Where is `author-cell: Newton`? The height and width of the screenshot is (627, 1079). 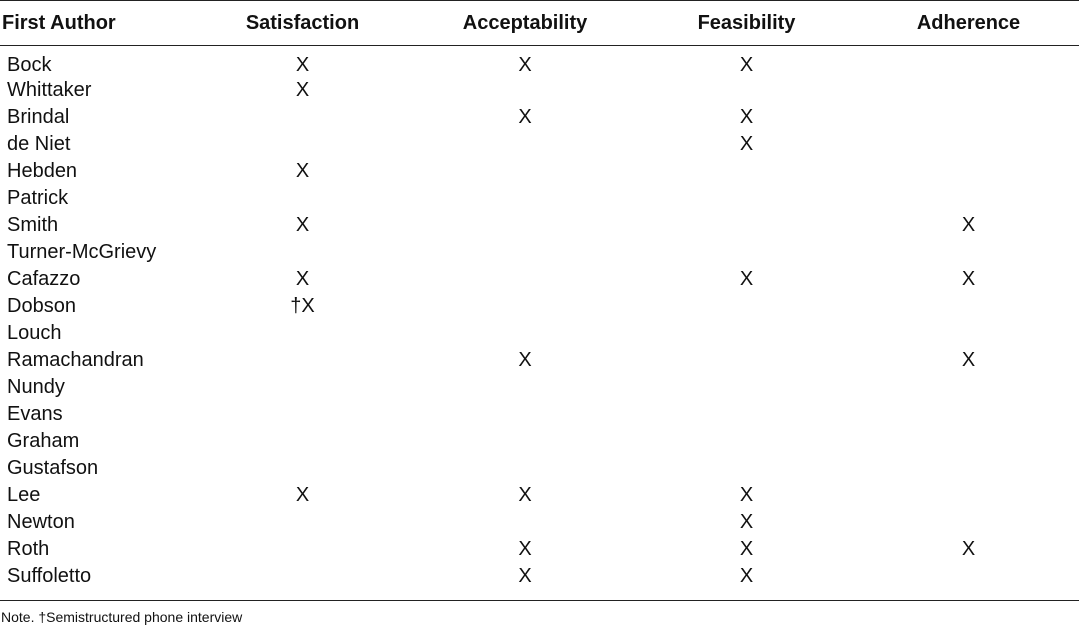 author-cell: Newton is located at coordinates (41, 522).